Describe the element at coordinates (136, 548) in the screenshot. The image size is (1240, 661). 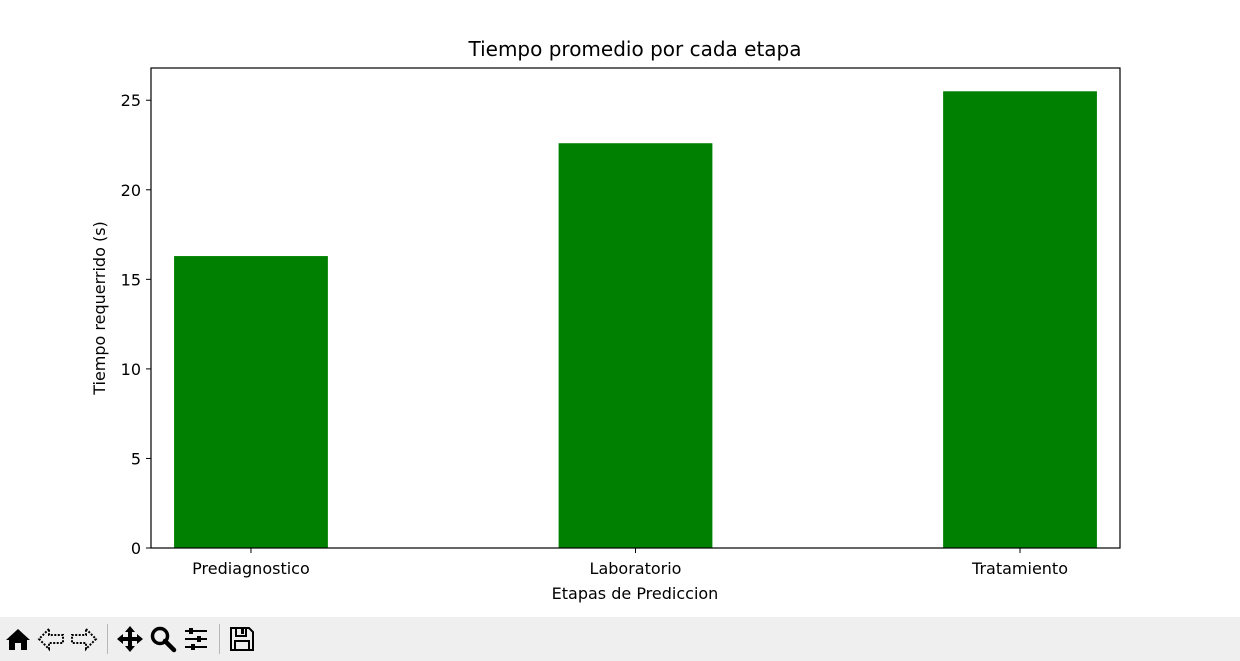
I see `y-tick-label: 0` at that location.